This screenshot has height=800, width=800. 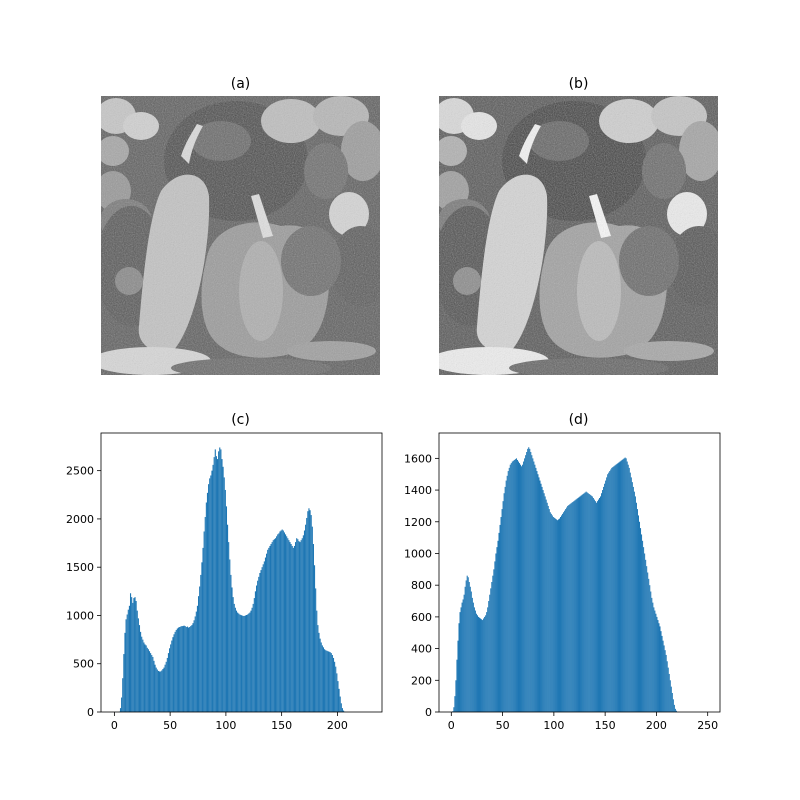 I want to click on x-tick-label: 150, so click(x=605, y=725).